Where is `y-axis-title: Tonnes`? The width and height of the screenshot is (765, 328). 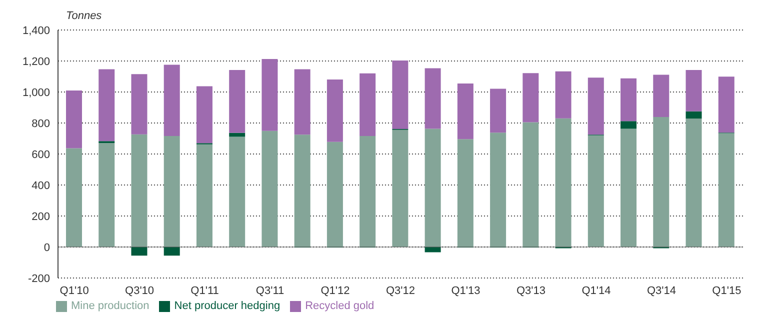 y-axis-title: Tonnes is located at coordinates (84, 16).